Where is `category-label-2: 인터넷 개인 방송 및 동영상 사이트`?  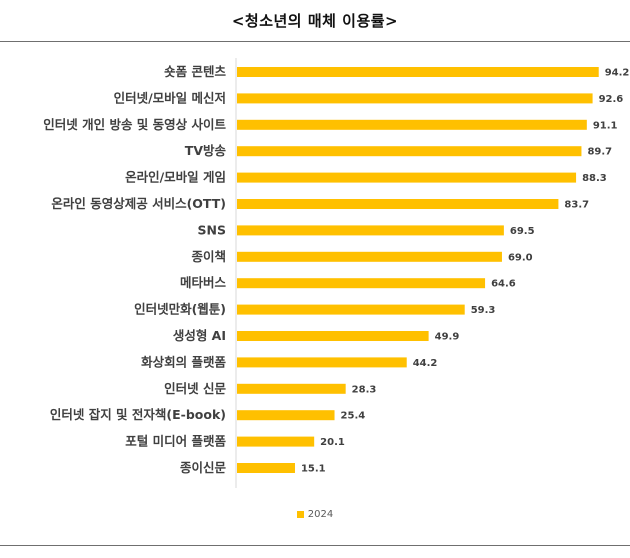 category-label-2: 인터넷 개인 방송 및 동영상 사이트 is located at coordinates (134, 124).